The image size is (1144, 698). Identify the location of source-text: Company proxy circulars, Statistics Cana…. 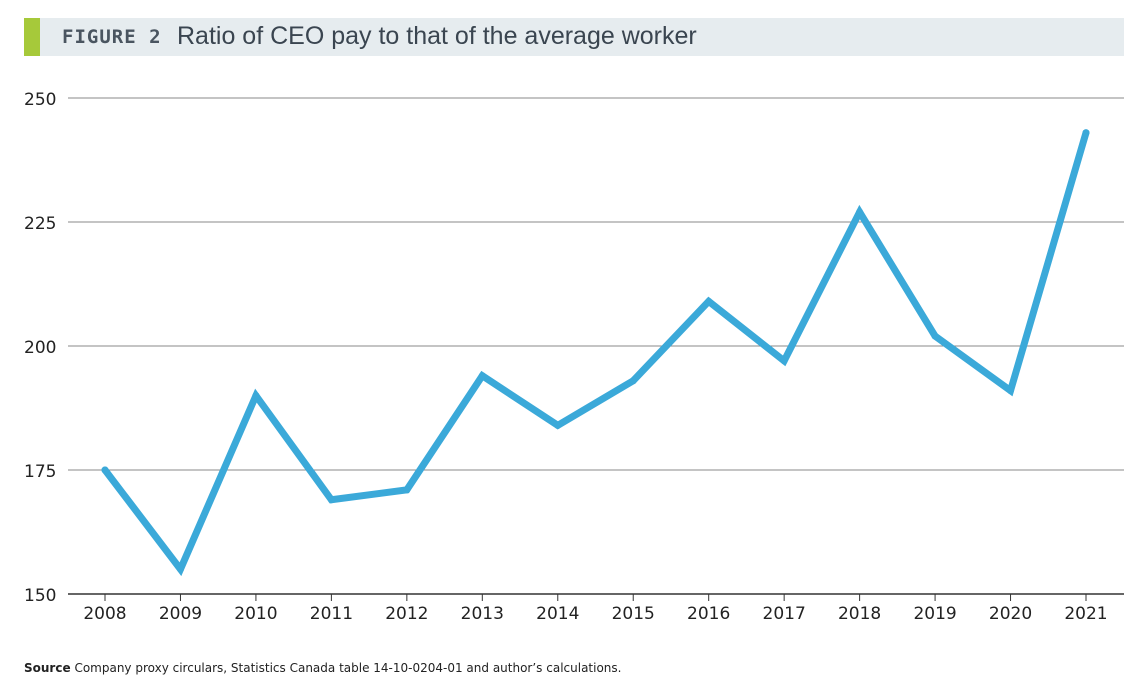
(348, 668).